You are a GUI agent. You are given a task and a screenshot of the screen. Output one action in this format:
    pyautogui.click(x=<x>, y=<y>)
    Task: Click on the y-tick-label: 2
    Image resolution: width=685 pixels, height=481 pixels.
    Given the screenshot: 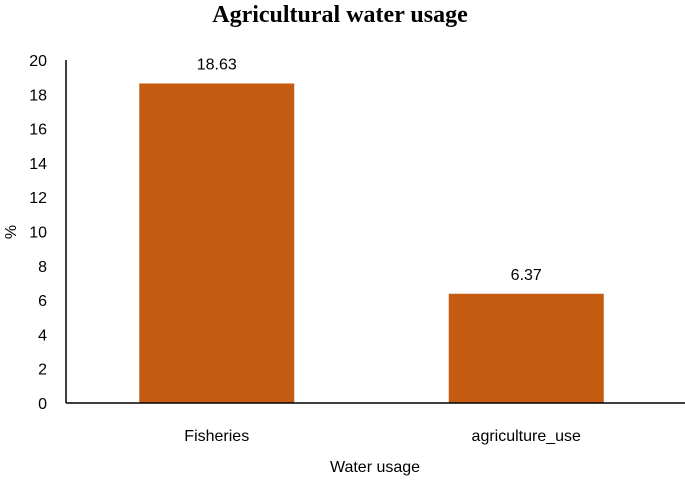 What is the action you would take?
    pyautogui.click(x=42, y=370)
    